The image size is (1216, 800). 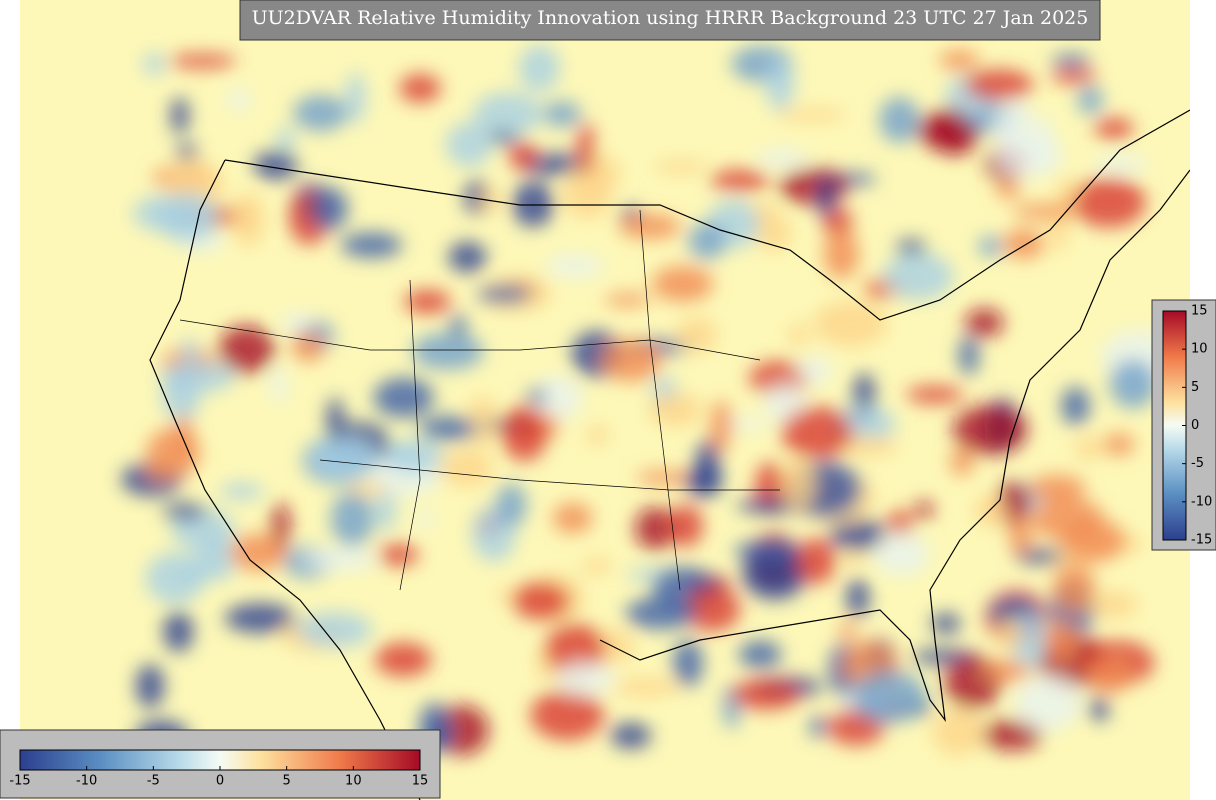 What do you see at coordinates (86, 781) in the screenshot?
I see `colorbar-tick-label: -10` at bounding box center [86, 781].